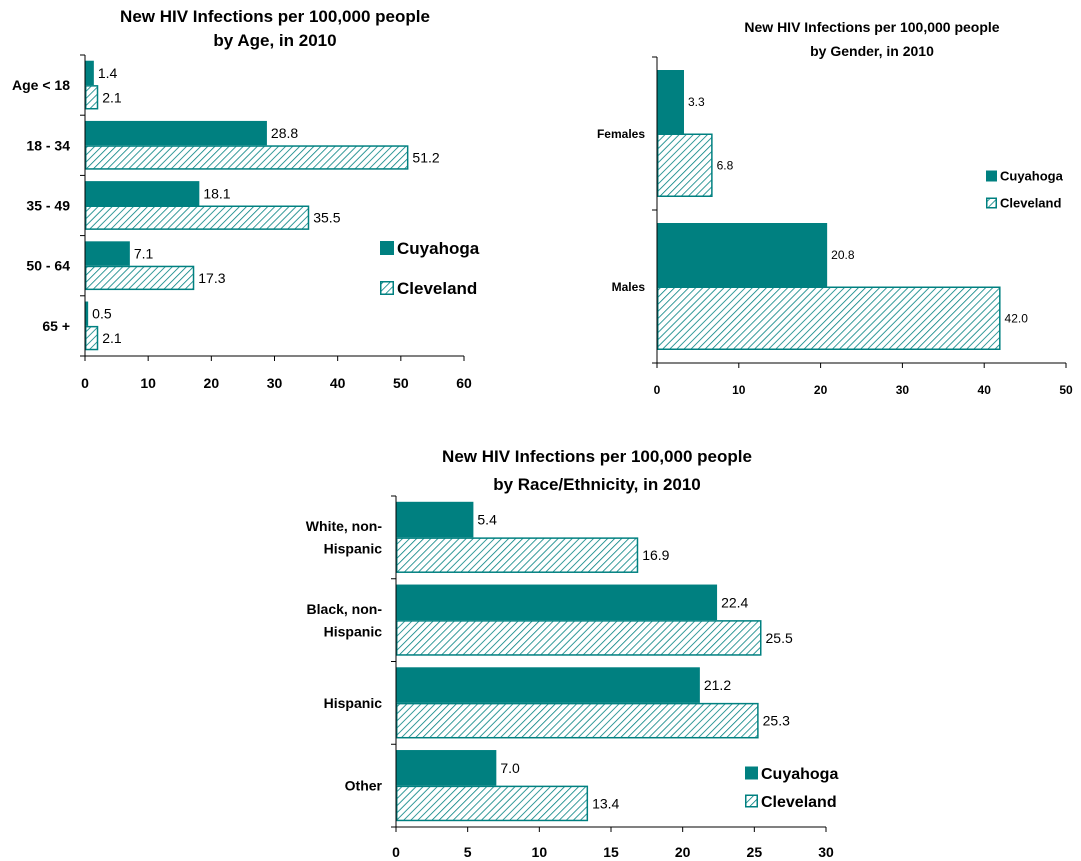 The width and height of the screenshot is (1081, 861). Describe the element at coordinates (144, 254) in the screenshot. I see `data-label: 7.1` at that location.